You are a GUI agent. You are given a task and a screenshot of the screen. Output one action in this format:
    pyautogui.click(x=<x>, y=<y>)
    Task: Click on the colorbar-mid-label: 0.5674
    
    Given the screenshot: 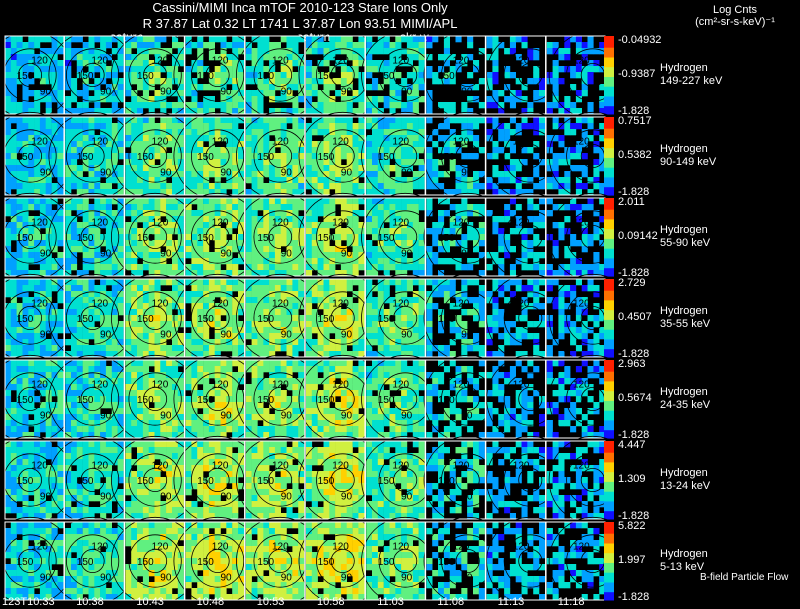 What is the action you would take?
    pyautogui.click(x=635, y=398)
    